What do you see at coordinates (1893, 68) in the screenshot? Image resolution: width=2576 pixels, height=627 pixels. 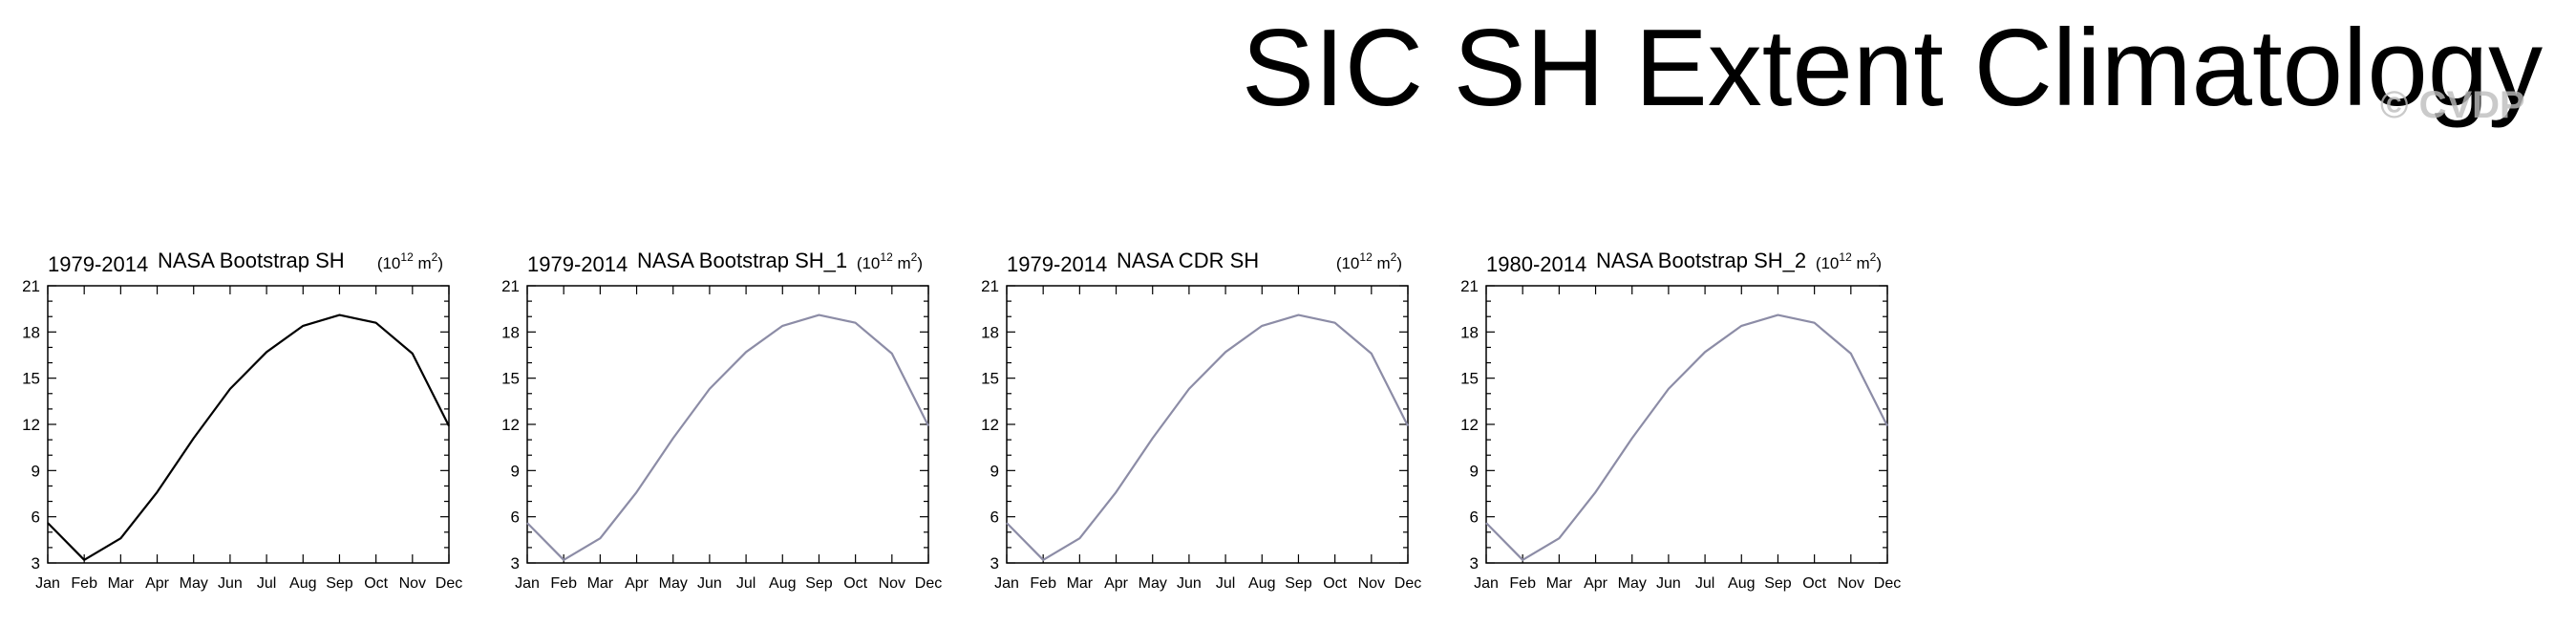 I see `page-title: SIC SH Extent Climatology` at bounding box center [1893, 68].